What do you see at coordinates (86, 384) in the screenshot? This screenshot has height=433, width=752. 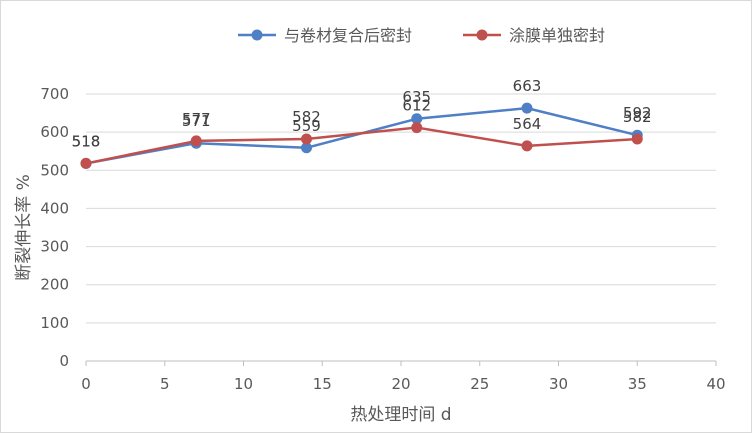 I see `x-tick-label: 0` at bounding box center [86, 384].